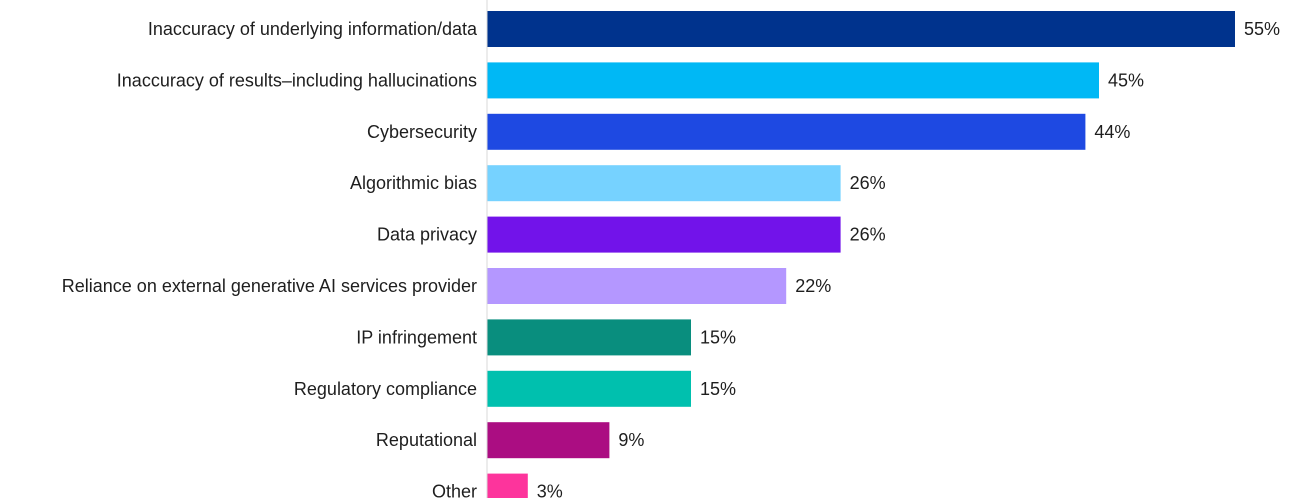 This screenshot has height=498, width=1289. I want to click on value-label: 3%, so click(550, 490).